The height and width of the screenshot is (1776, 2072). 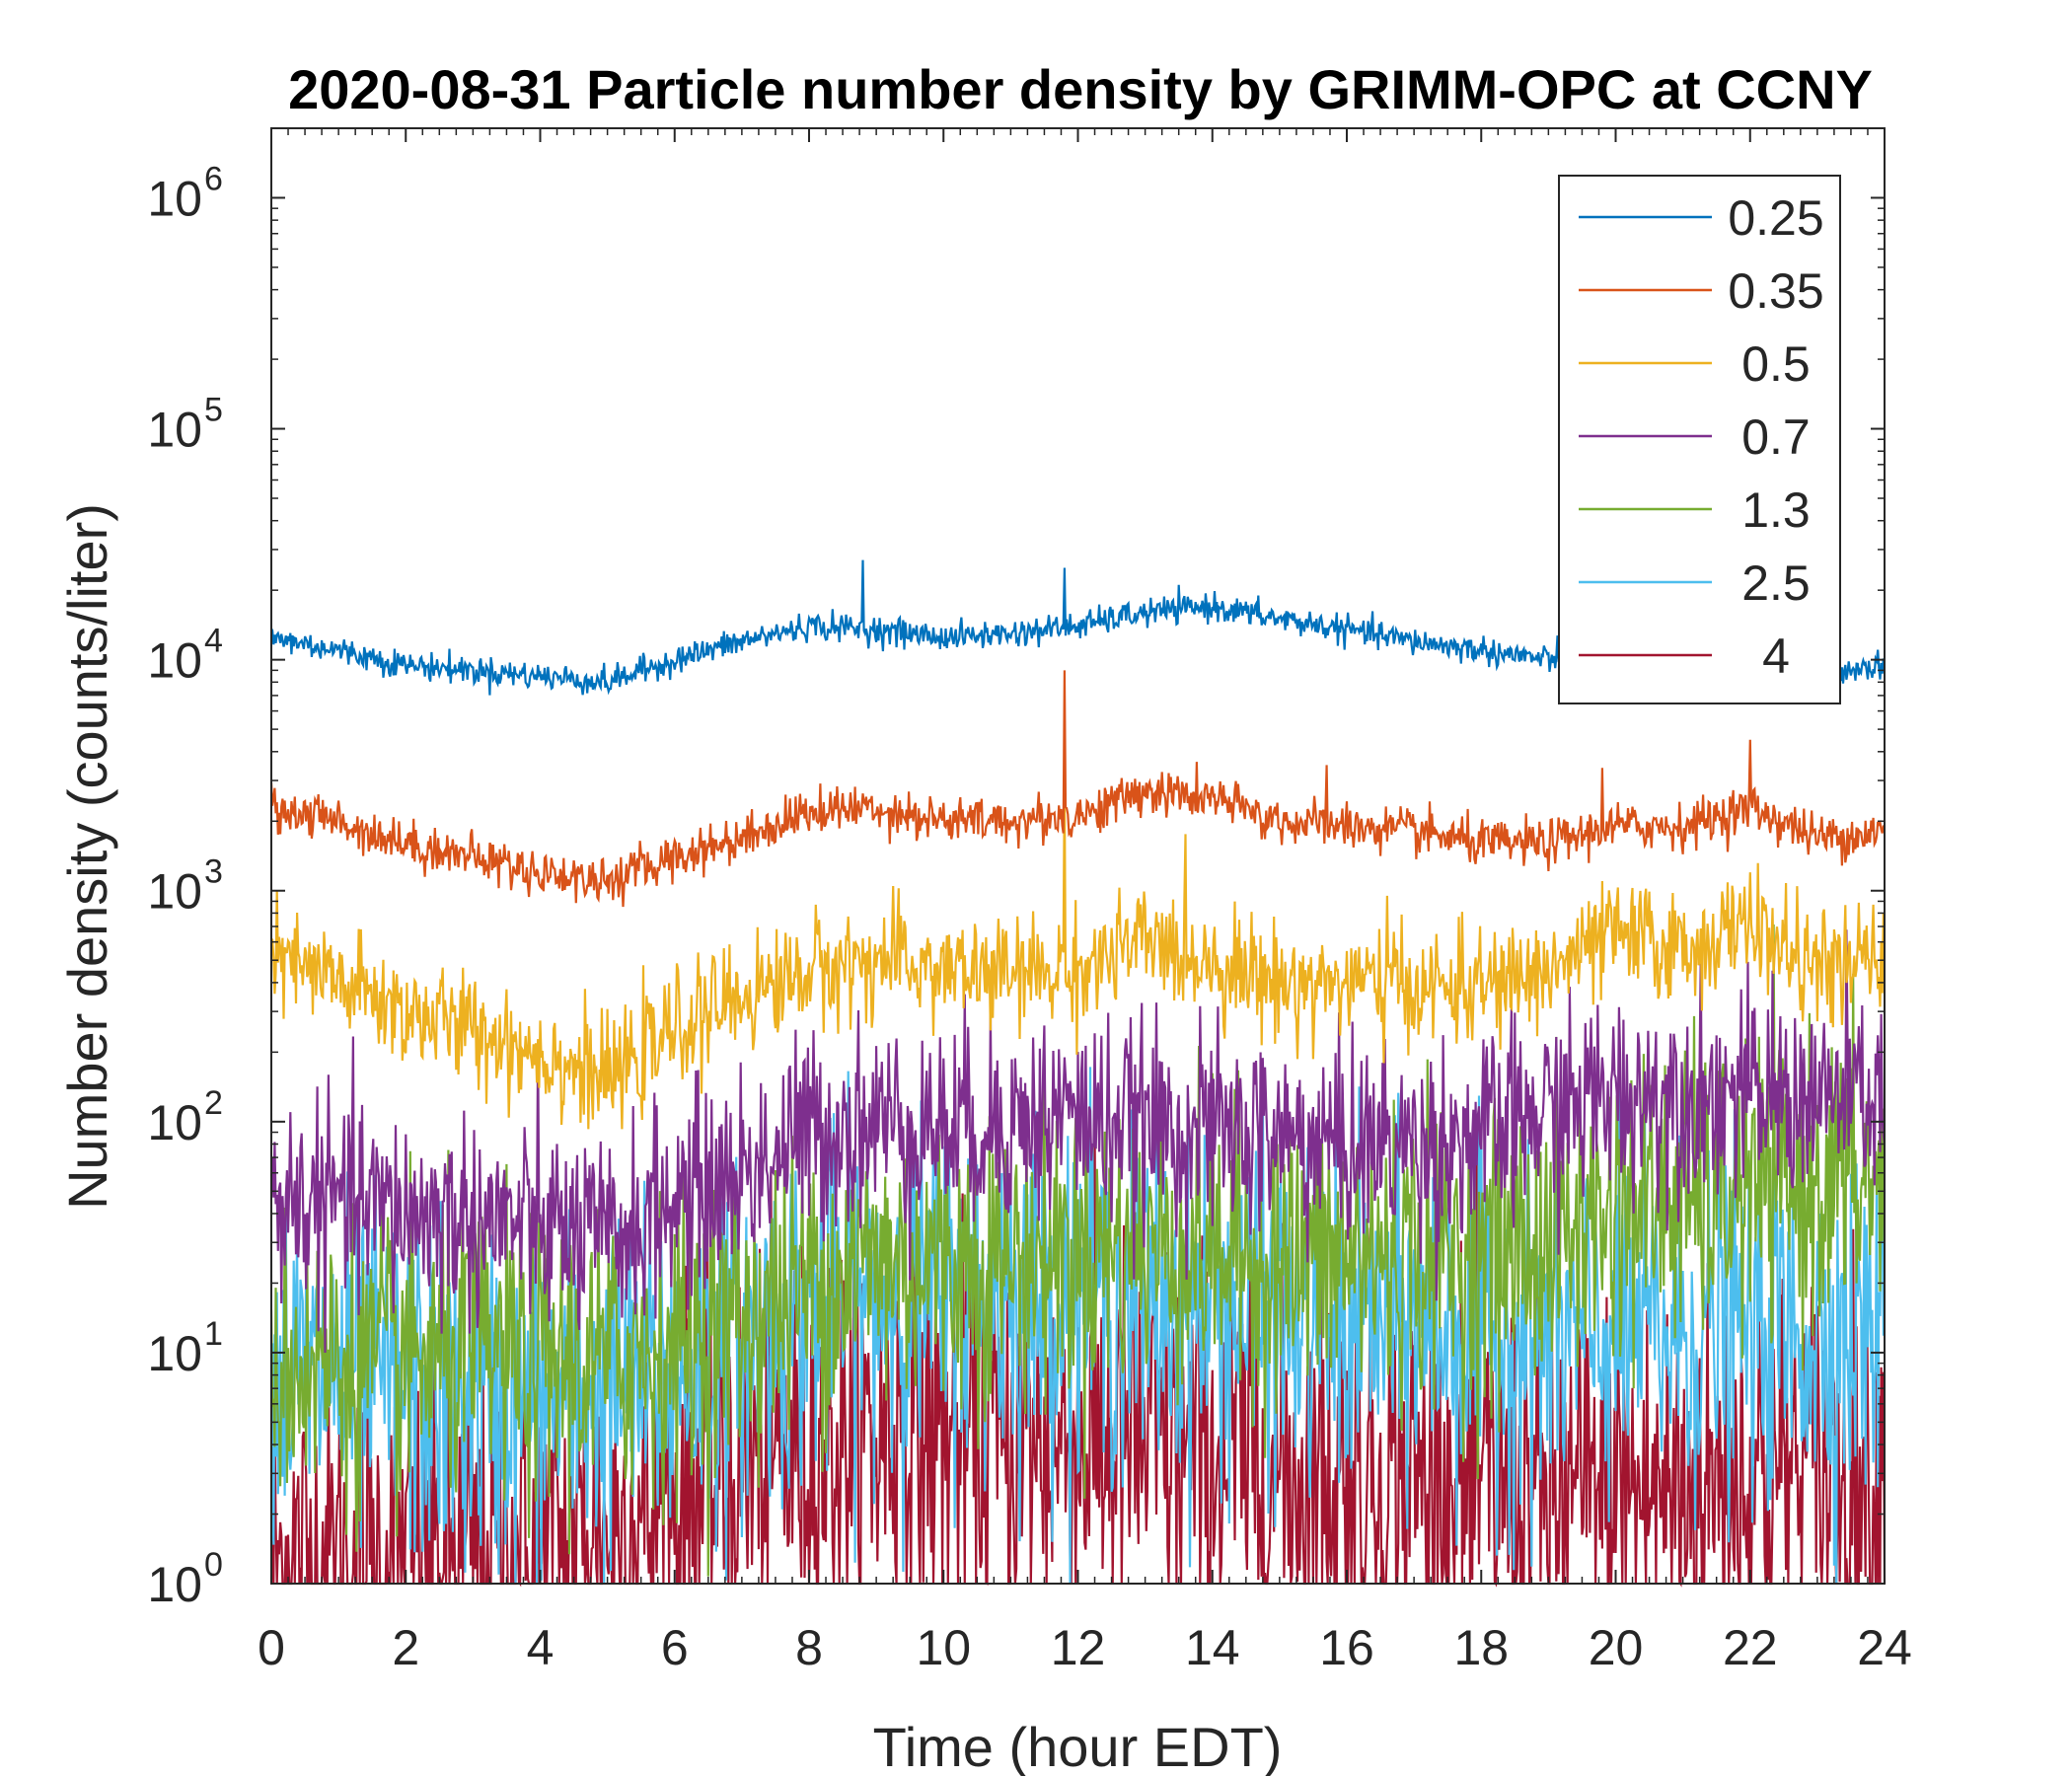 What do you see at coordinates (214, 1334) in the screenshot?
I see `y-tick-exponent: 1` at bounding box center [214, 1334].